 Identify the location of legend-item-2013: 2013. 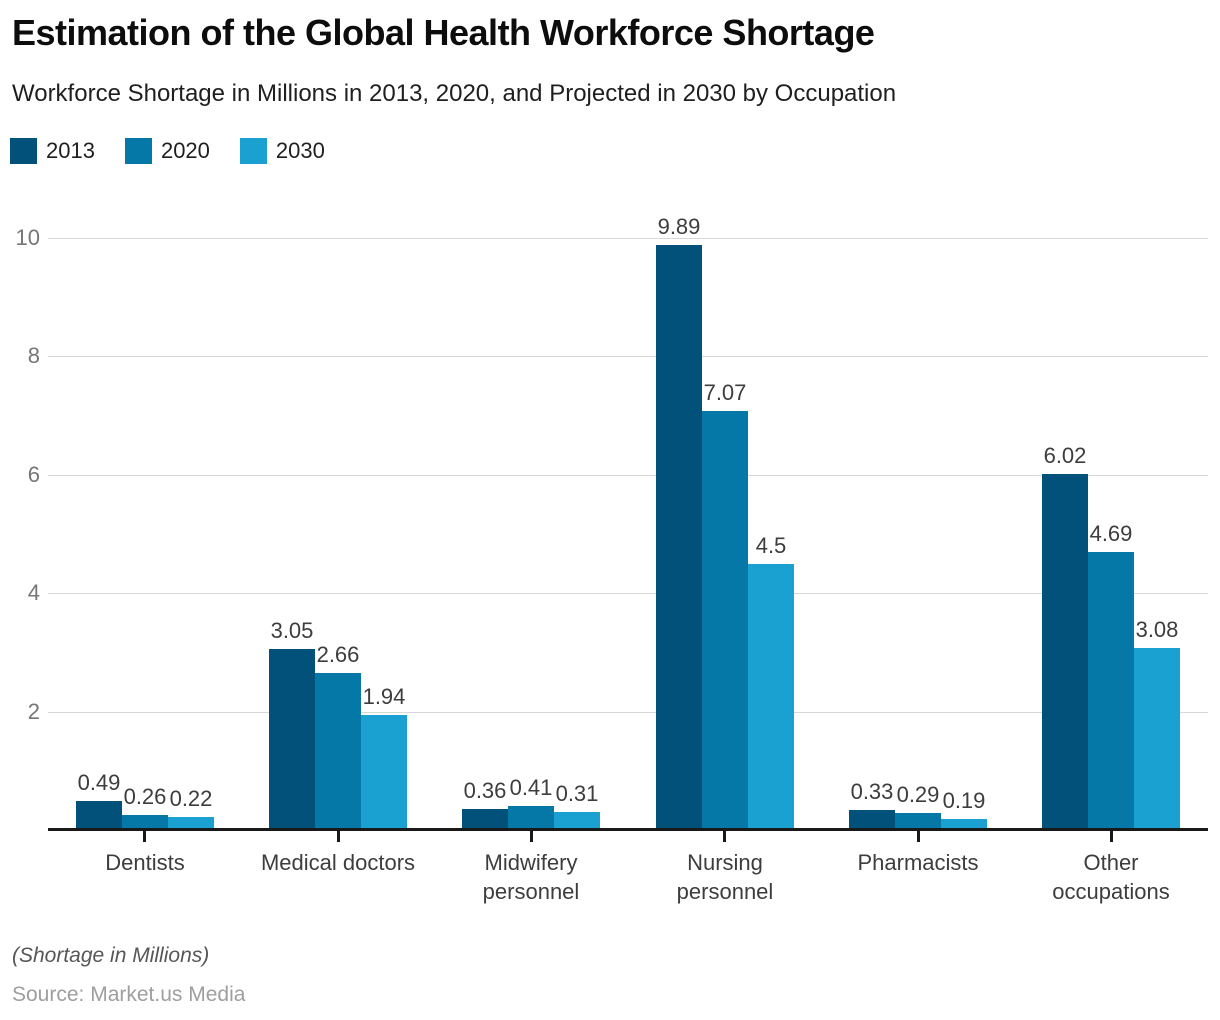
(52, 151).